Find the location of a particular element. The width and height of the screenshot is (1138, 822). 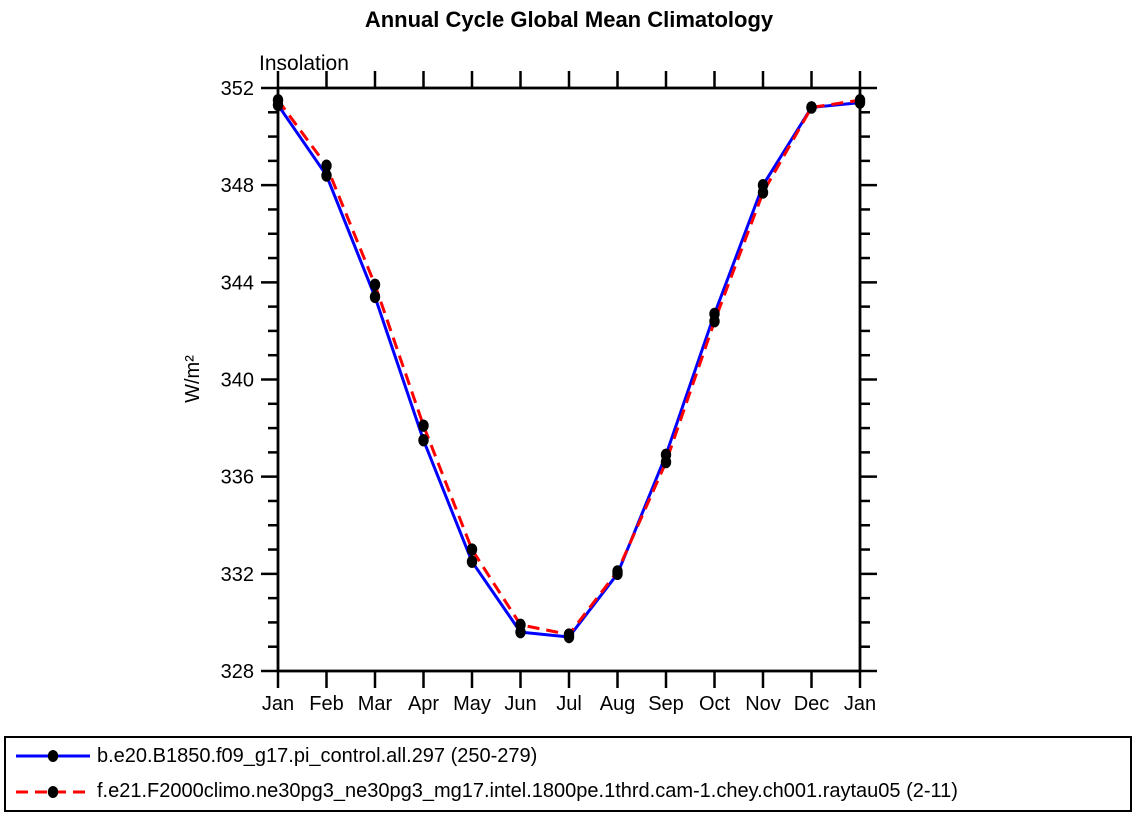

y-axis-tick-label: 340 is located at coordinates (237, 381).